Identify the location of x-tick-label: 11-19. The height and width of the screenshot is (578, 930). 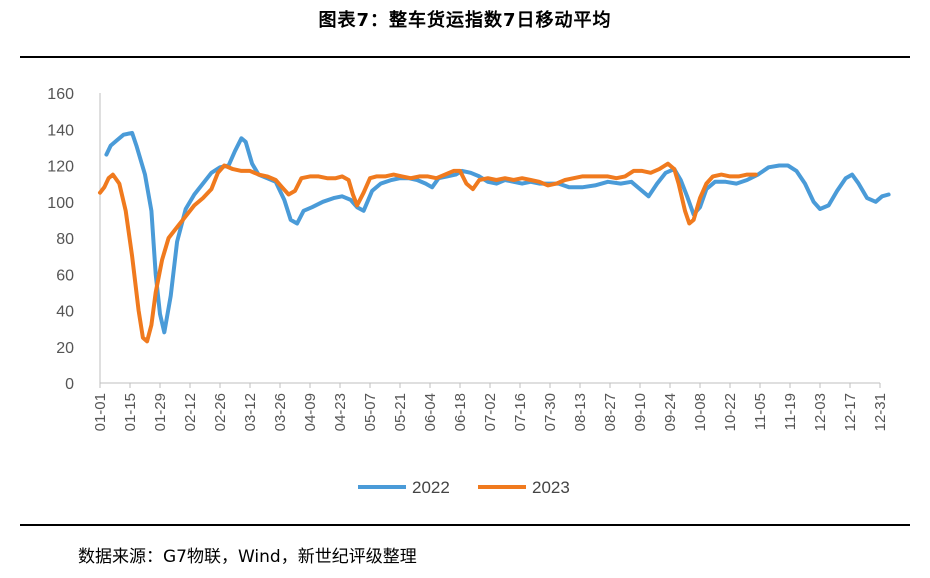
(790, 411).